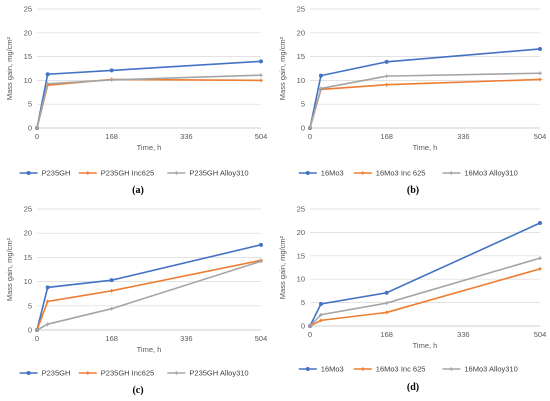 This screenshot has width=550, height=401. I want to click on panel-label: (b), so click(413, 190).